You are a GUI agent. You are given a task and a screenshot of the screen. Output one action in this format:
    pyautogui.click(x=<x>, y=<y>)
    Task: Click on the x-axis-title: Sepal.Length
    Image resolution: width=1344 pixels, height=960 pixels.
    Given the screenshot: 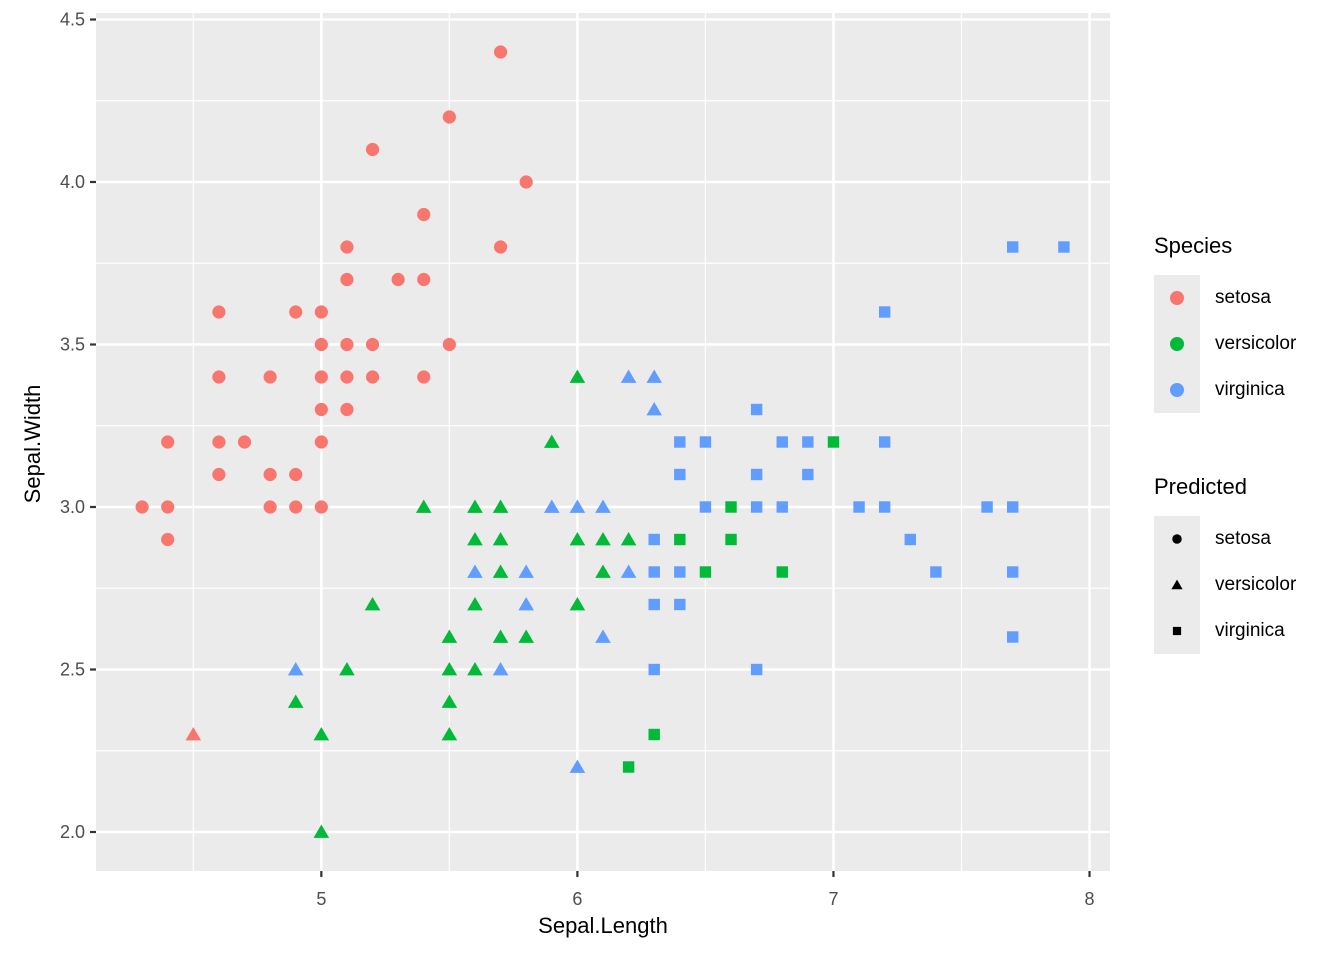 What is the action you would take?
    pyautogui.click(x=603, y=925)
    